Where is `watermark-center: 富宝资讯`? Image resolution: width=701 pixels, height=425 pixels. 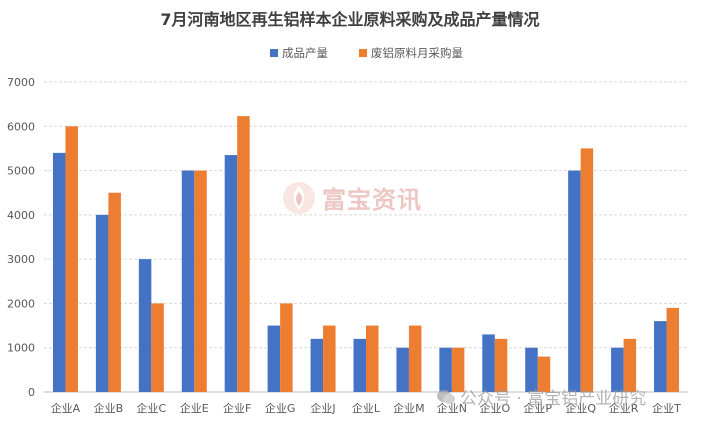 watermark-center: 富宝资讯 is located at coordinates (352, 197).